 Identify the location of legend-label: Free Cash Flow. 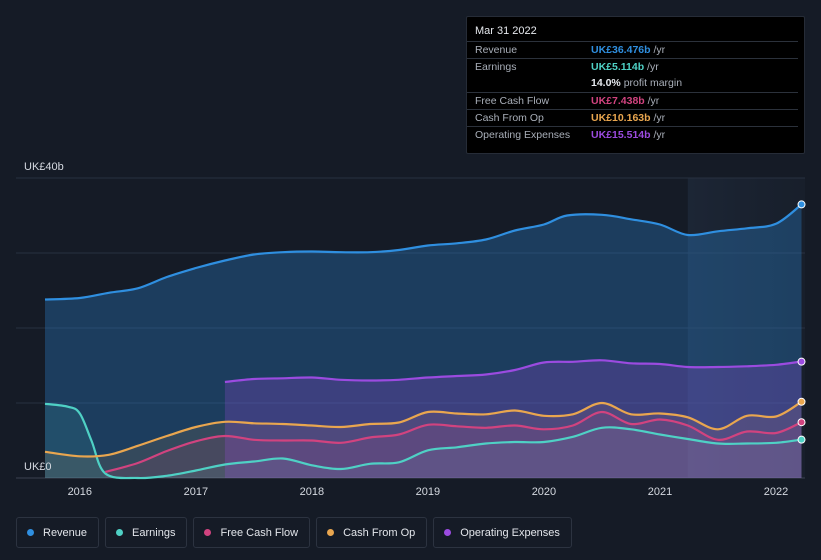
(259, 532).